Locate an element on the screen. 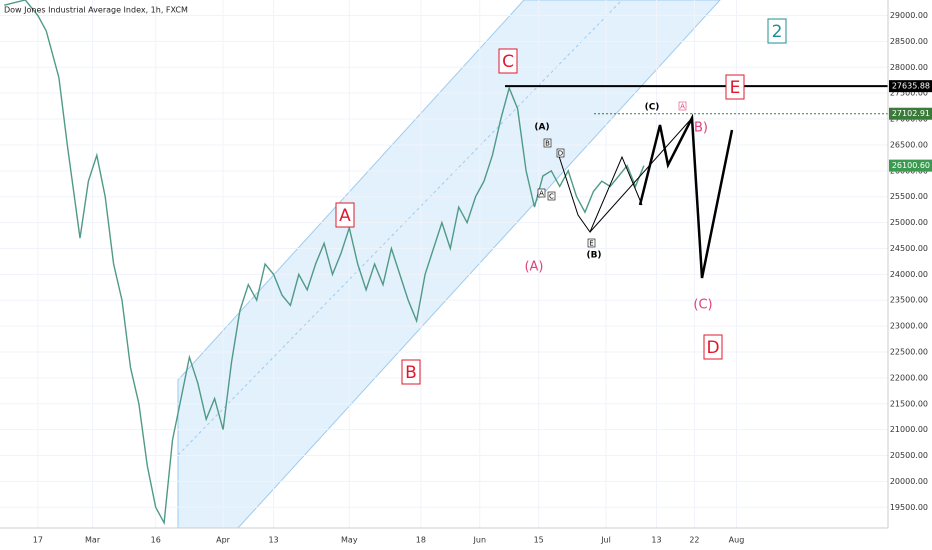 The height and width of the screenshot is (550, 932). y-tick-label: 24000.00 is located at coordinates (909, 274).